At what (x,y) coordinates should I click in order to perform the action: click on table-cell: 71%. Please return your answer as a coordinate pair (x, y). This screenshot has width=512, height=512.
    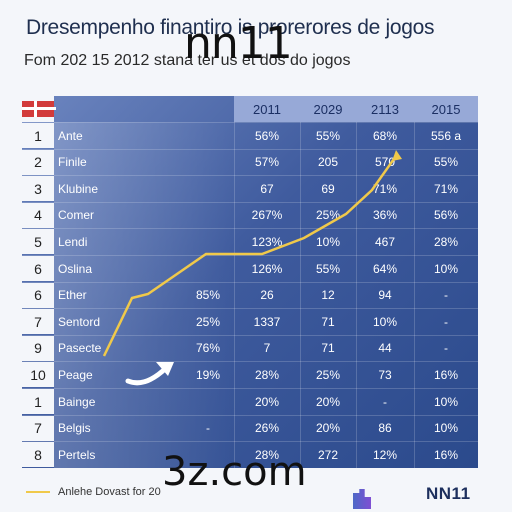
    Looking at the image, I should click on (446, 188).